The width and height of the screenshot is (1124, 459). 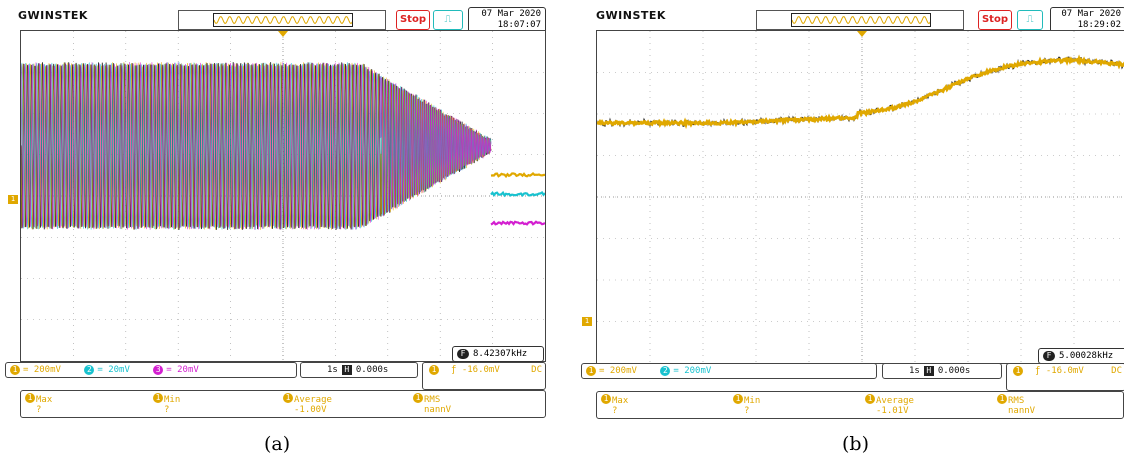 I want to click on panel-caption: (b), so click(x=855, y=444).